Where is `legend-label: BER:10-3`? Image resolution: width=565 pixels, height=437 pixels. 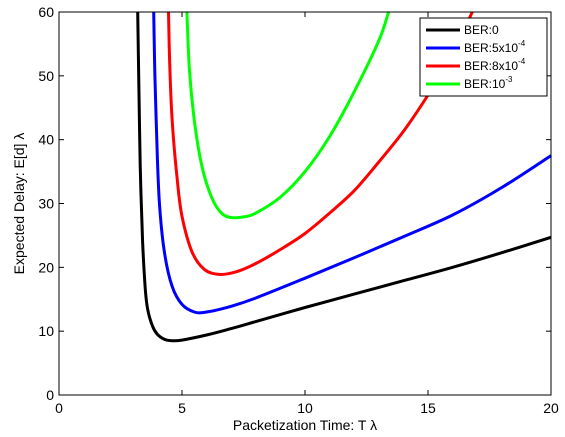 legend-label: BER:10-3 is located at coordinates (488, 83).